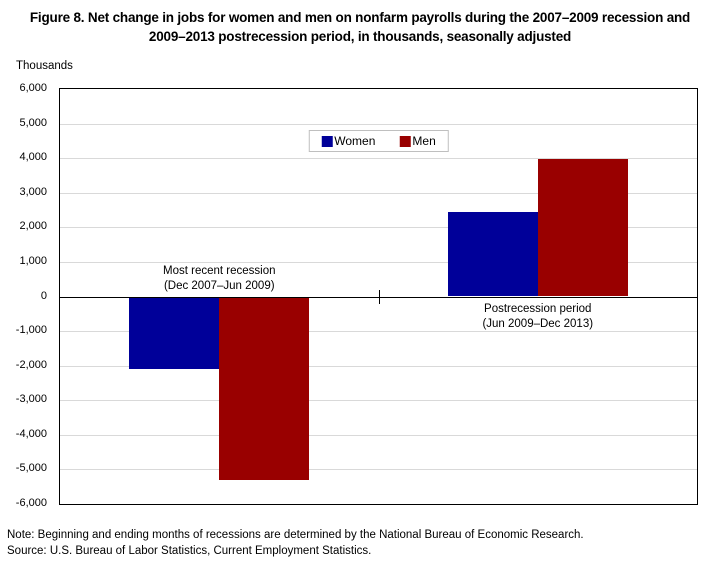 This screenshot has height=575, width=720. What do you see at coordinates (33, 226) in the screenshot?
I see `y-tick-label: 2,000` at bounding box center [33, 226].